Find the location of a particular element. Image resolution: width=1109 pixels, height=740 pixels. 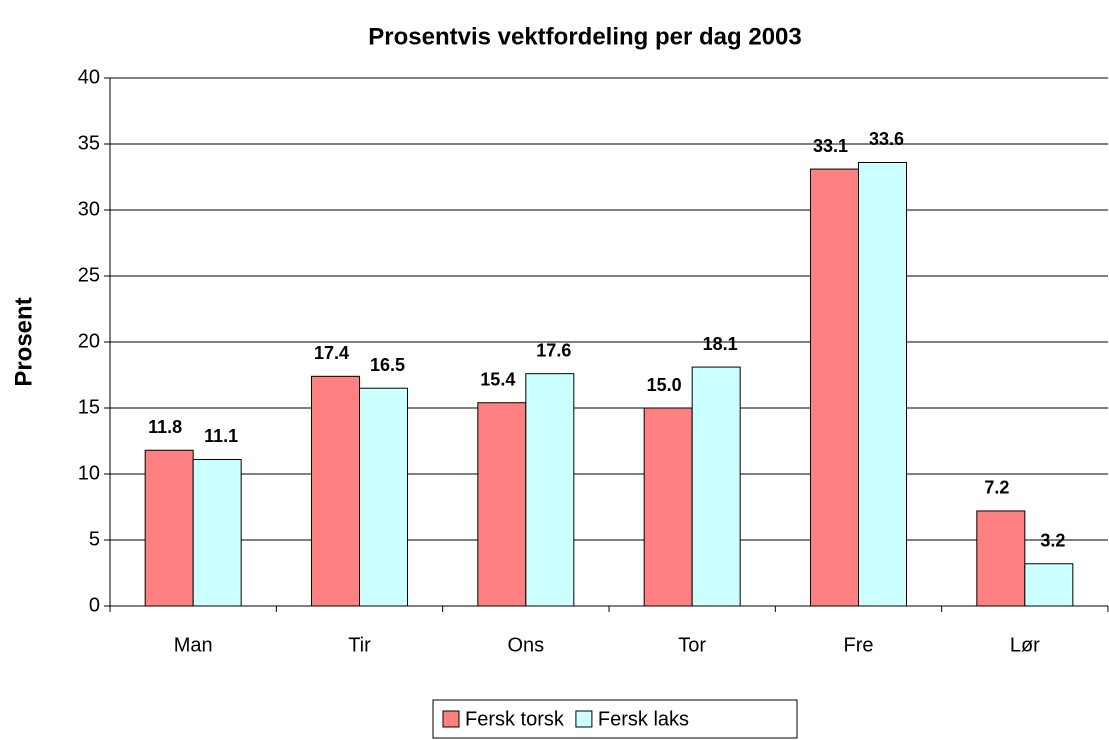

x-tick-label: Fre is located at coordinates (859, 645).